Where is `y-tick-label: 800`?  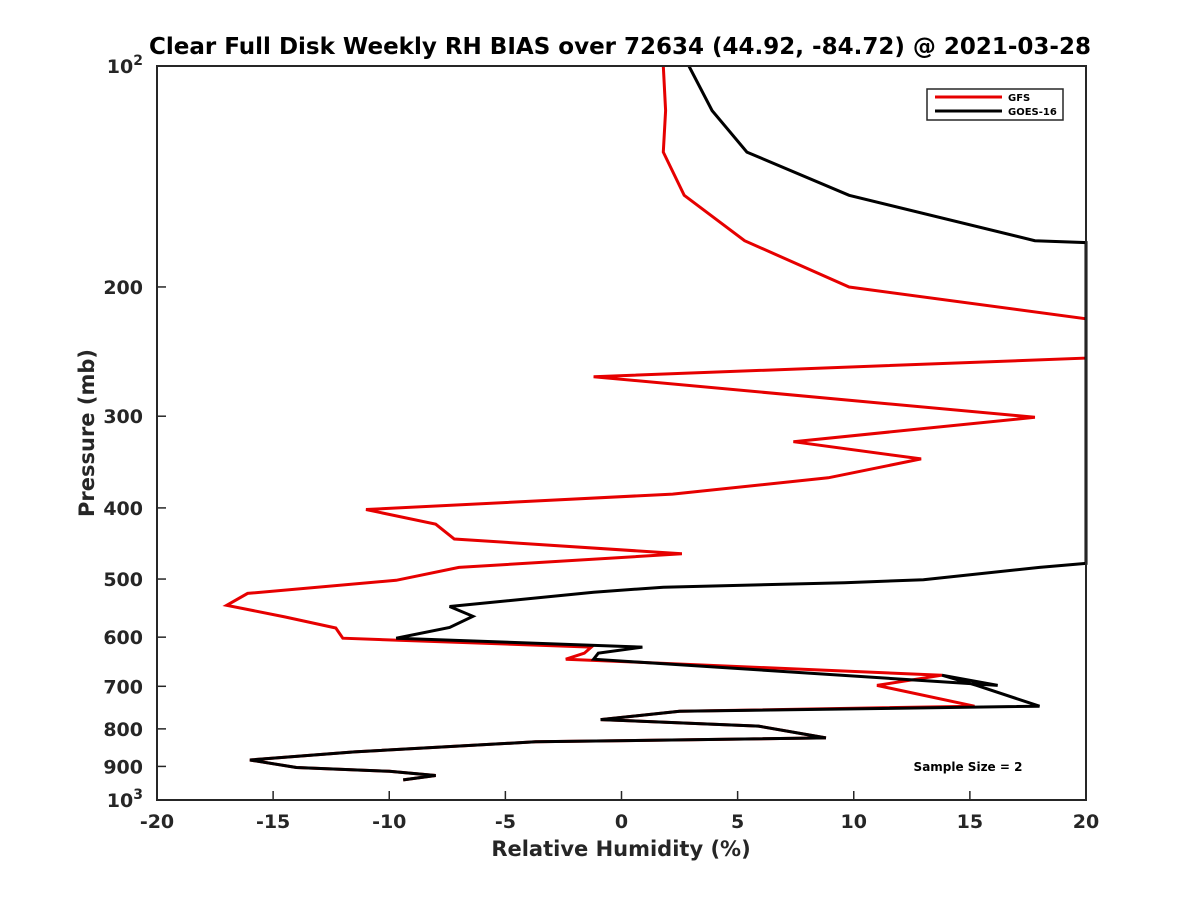 y-tick-label: 800 is located at coordinates (123, 730).